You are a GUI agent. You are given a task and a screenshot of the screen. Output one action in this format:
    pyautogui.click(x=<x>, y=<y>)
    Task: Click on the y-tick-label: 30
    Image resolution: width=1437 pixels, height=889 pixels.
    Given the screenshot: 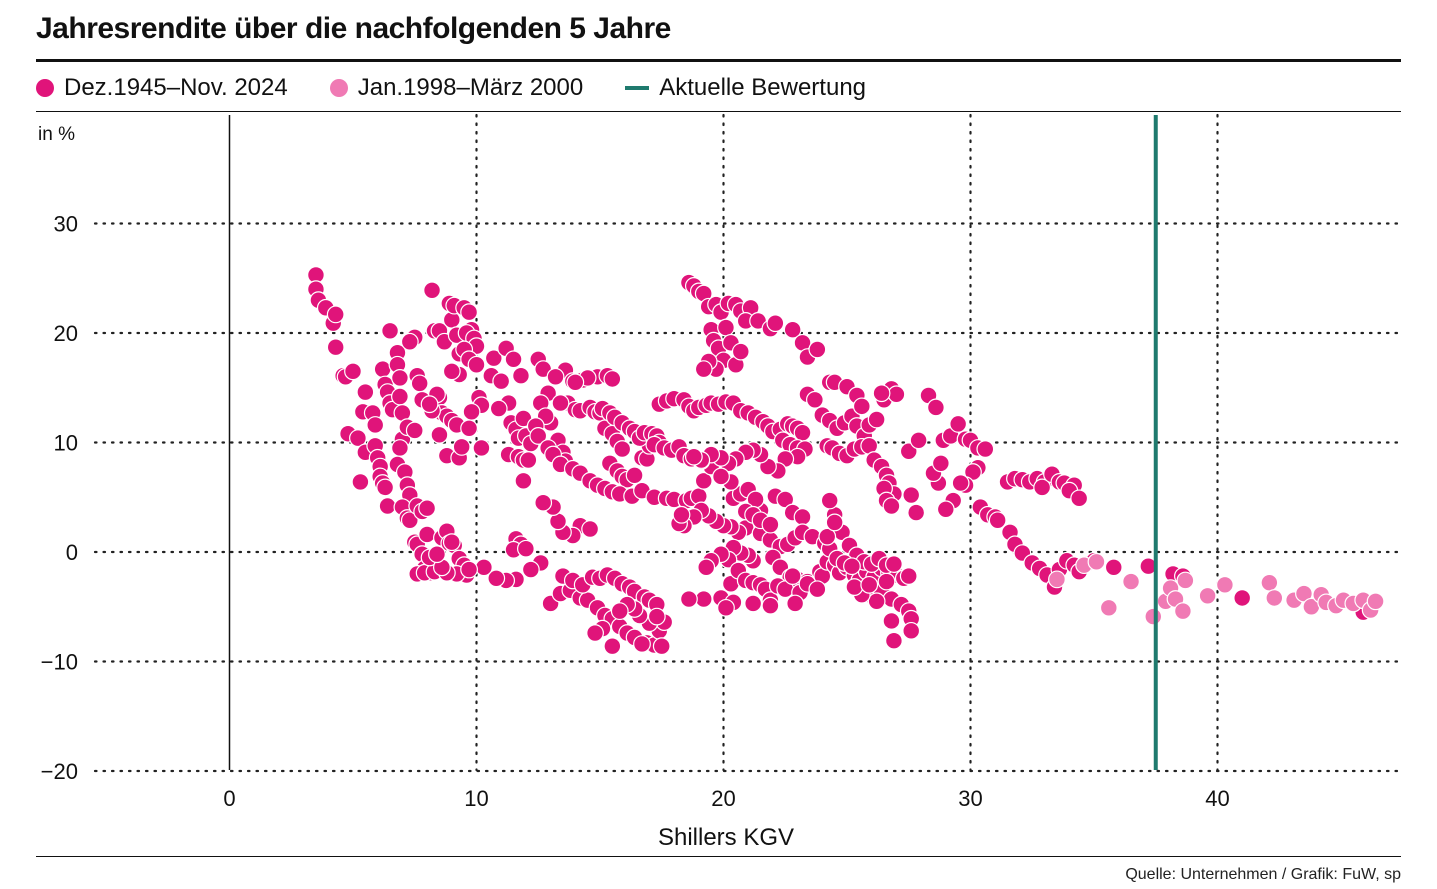 What is the action you would take?
    pyautogui.click(x=66, y=224)
    